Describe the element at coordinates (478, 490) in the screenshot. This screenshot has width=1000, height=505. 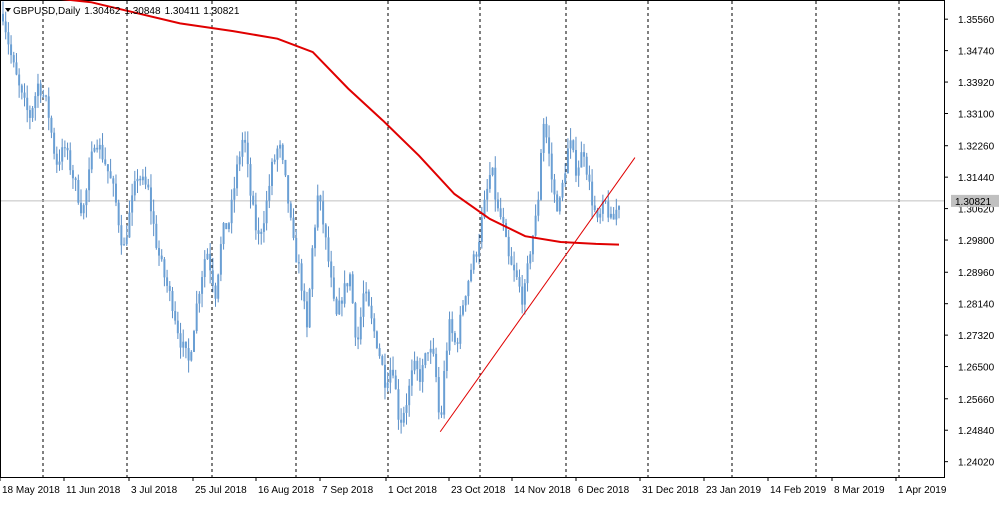
I see `time-label-7: 23 Oct 2018` at that location.